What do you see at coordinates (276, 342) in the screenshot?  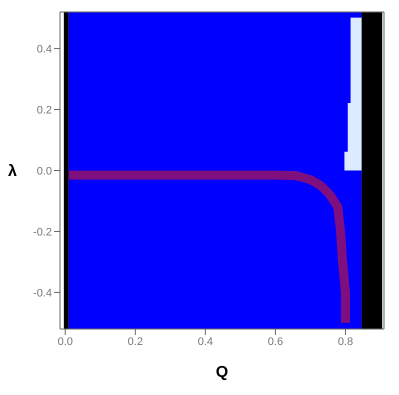 I see `x-tick-label: 0.6` at bounding box center [276, 342].